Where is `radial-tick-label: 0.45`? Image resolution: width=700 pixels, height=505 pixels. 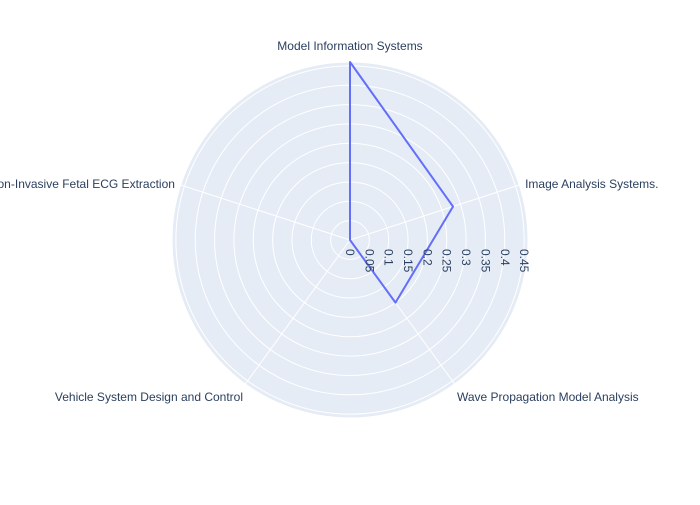
radial-tick-label: 0.45 is located at coordinates (524, 261).